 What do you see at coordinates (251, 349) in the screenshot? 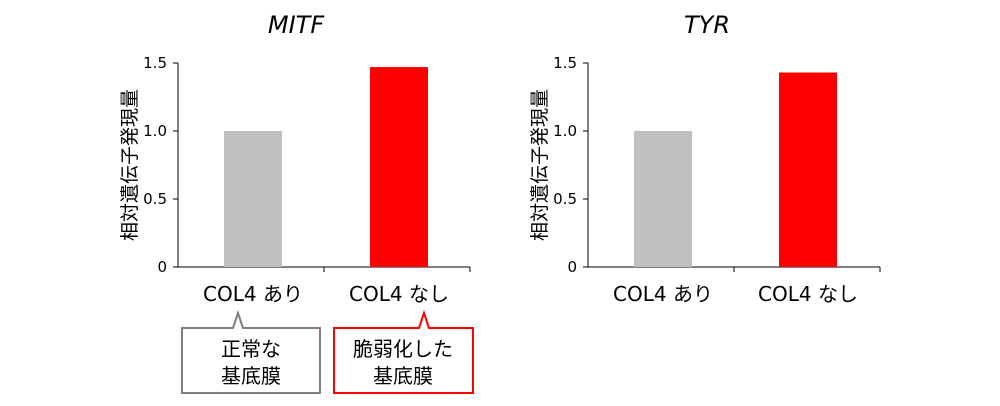
I see `callout-line: 正常な` at bounding box center [251, 349].